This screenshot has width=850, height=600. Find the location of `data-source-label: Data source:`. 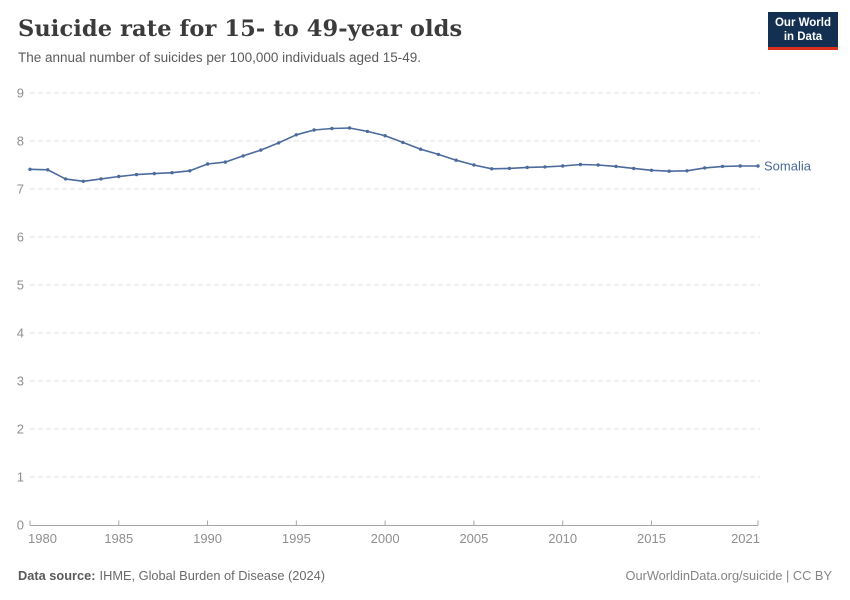

data-source-label: Data source: is located at coordinates (57, 575).